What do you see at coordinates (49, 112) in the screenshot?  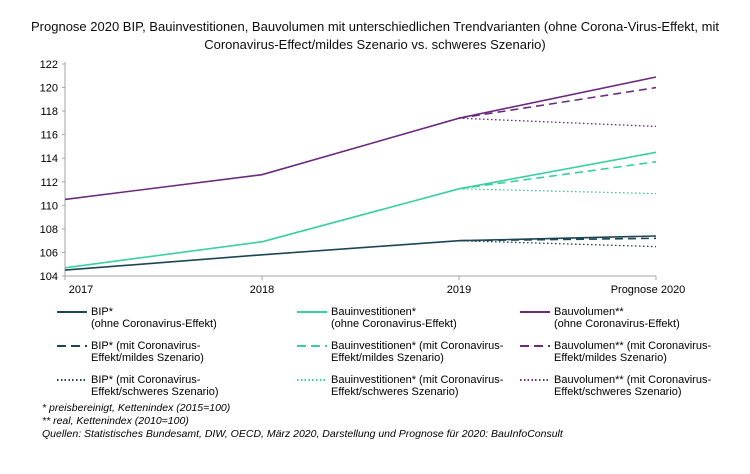 I see `y-tick-label: 118` at bounding box center [49, 112].